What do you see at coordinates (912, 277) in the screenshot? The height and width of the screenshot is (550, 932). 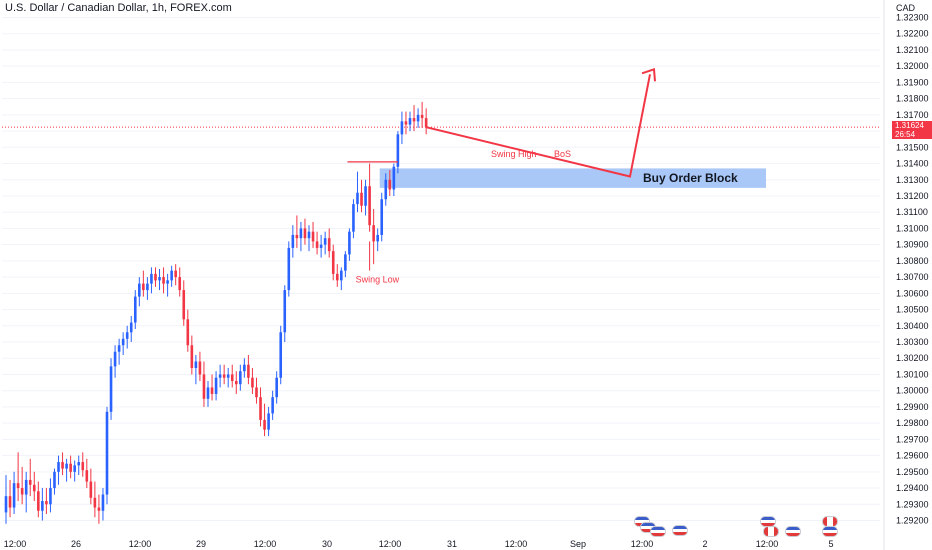 I see `price-tick-label: 1.30700` at bounding box center [912, 277].